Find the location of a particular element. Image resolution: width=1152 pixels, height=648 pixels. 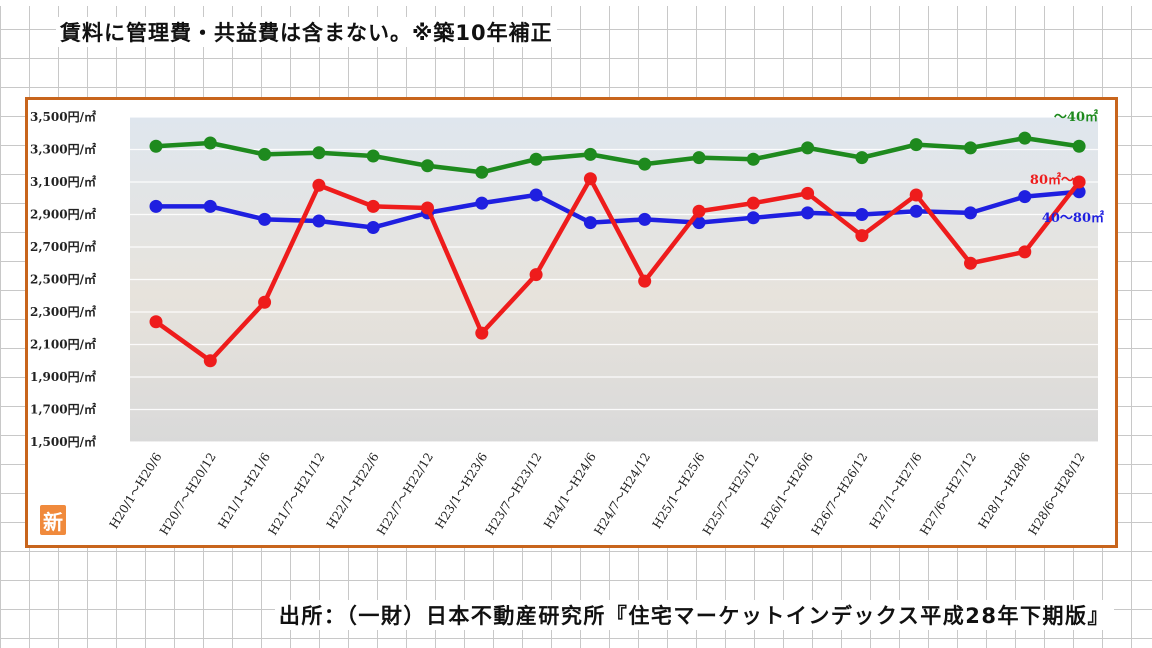

x-tick-label: H20/7～H20/12 is located at coordinates (188, 494).